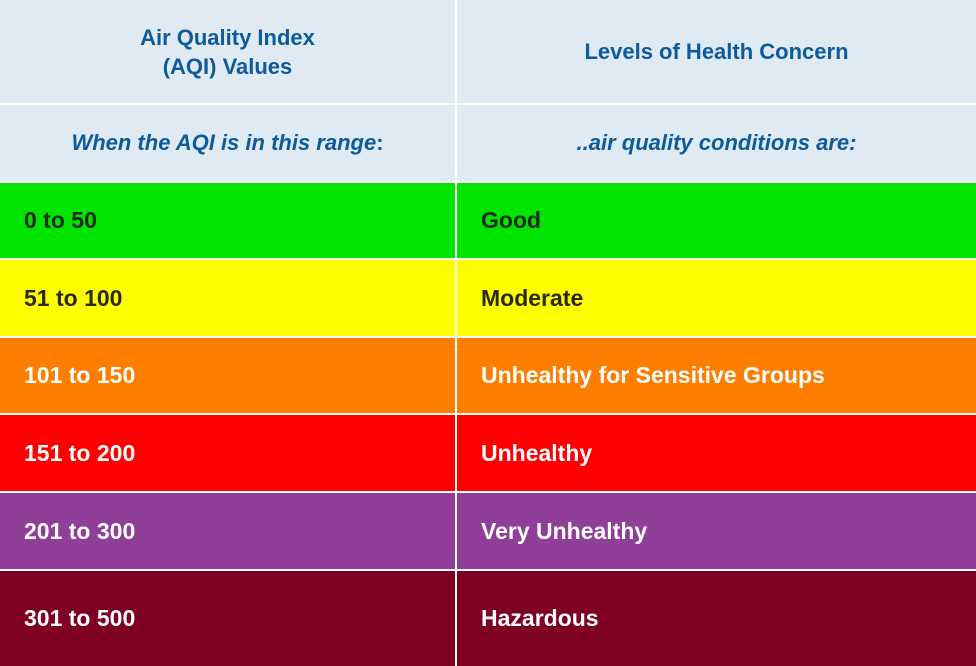  I want to click on row-1-level: Moderate, so click(716, 298).